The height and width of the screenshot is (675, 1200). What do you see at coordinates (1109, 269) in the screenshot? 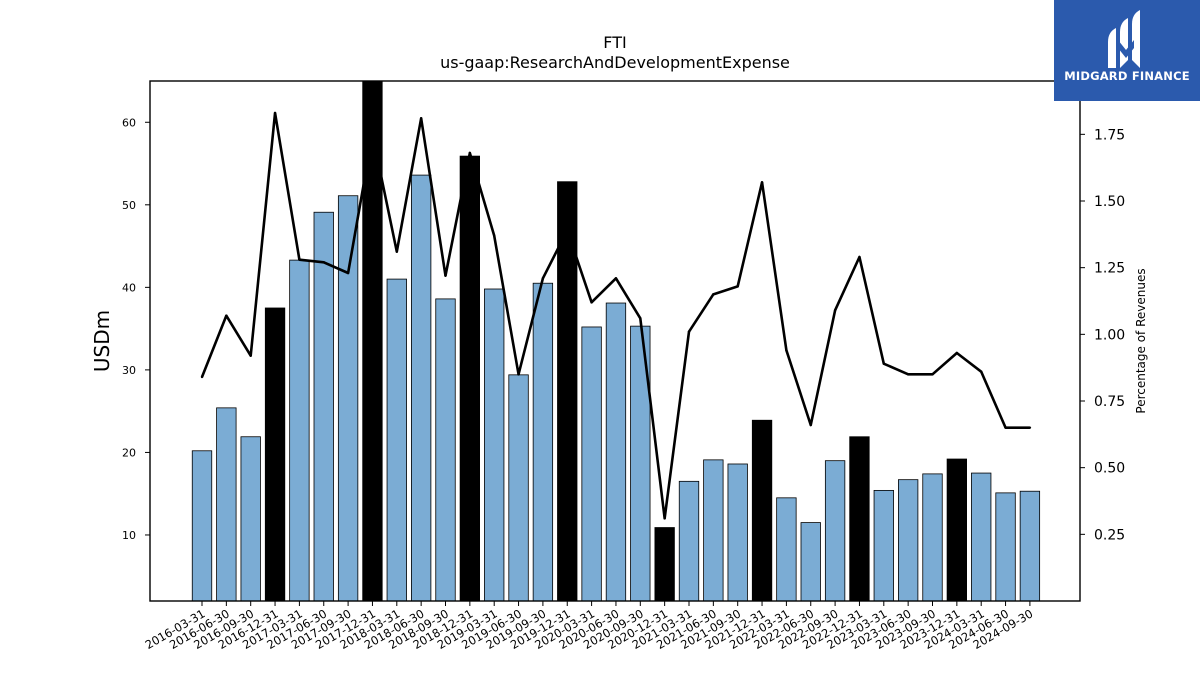
I see `y-right-tick-label: 1.25` at bounding box center [1109, 269].